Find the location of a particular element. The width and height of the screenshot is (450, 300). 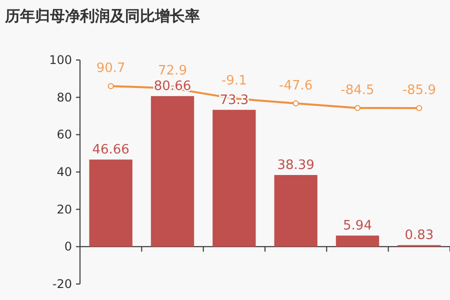

data-label: 5.94 is located at coordinates (357, 226).